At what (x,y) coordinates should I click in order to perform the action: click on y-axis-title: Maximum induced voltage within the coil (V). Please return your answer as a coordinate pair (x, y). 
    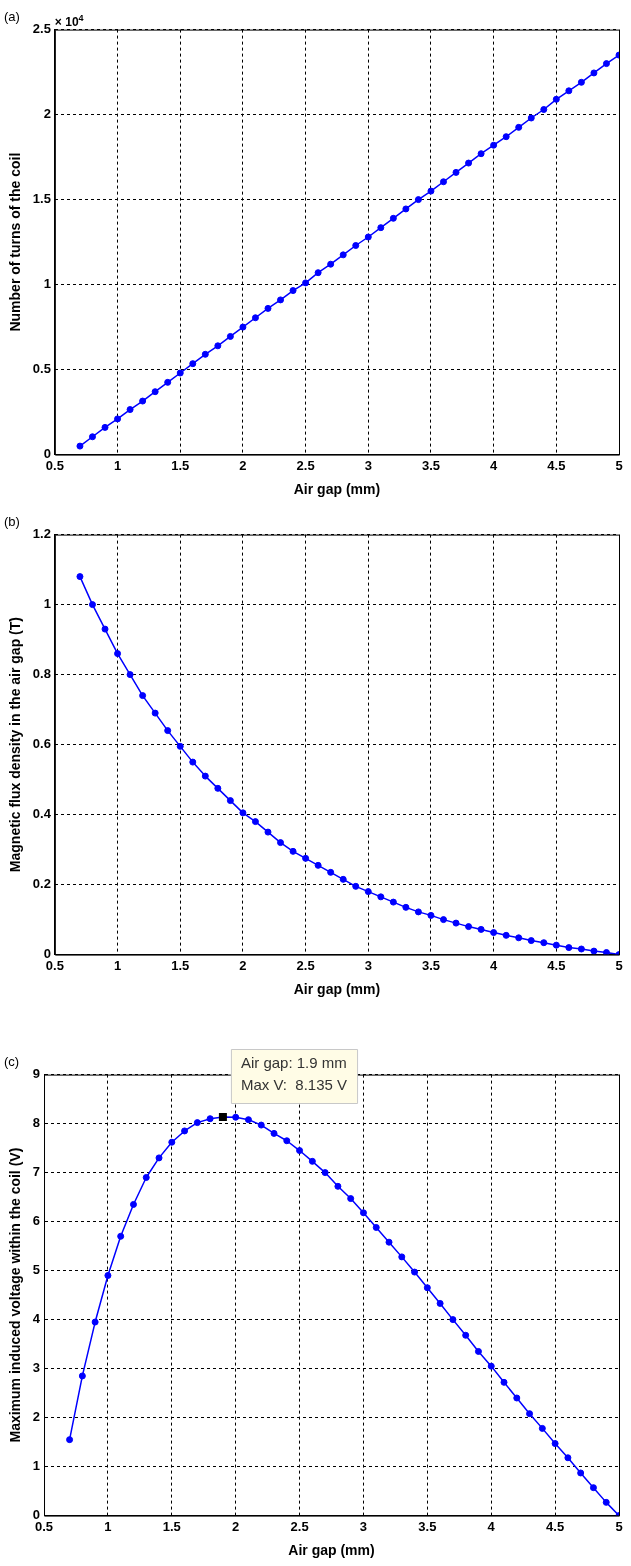
    Looking at the image, I should click on (15, 1295).